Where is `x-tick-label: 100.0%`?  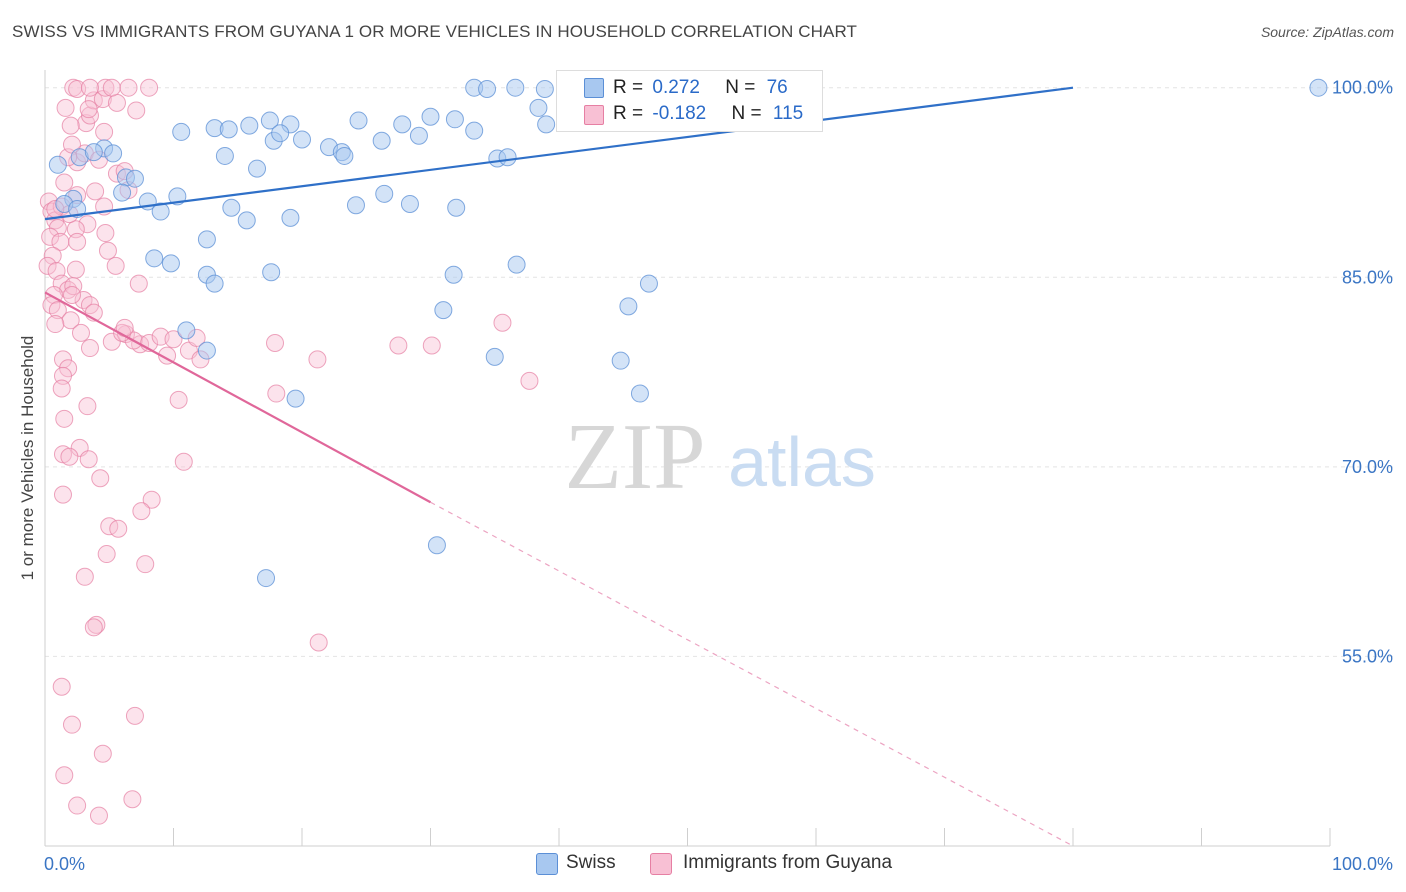 x-tick-label: 100.0% is located at coordinates (1362, 864).